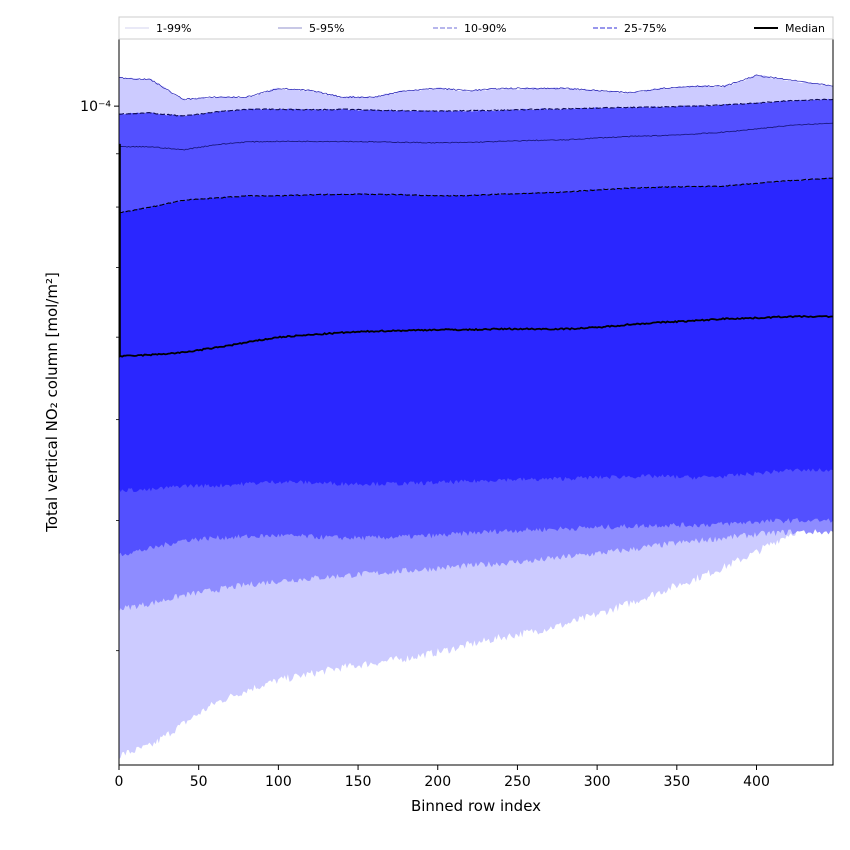 This screenshot has width=850, height=850. I want to click on median-line, so click(475, 336).